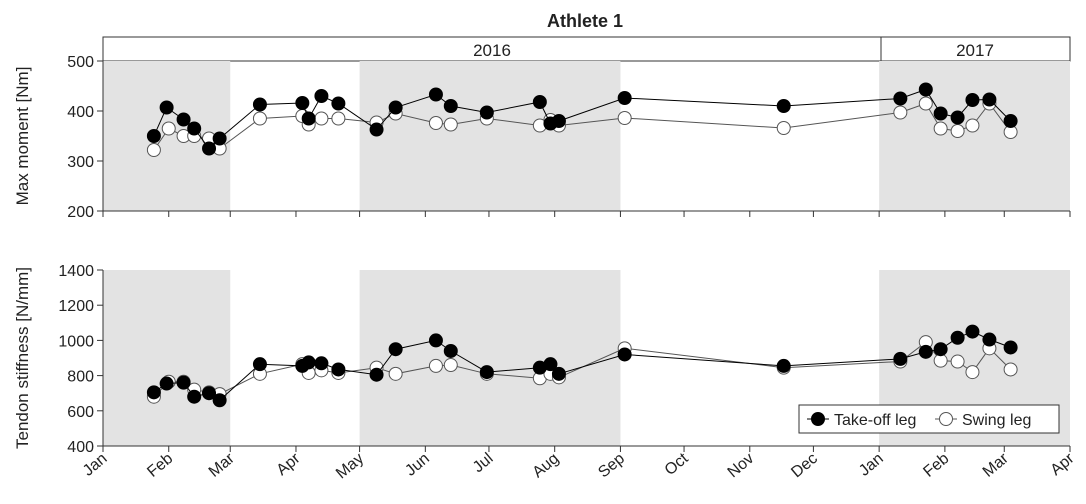 This screenshot has width=1086, height=504. What do you see at coordinates (80, 377) in the screenshot?
I see `y-tick-label: 800` at bounding box center [80, 377].